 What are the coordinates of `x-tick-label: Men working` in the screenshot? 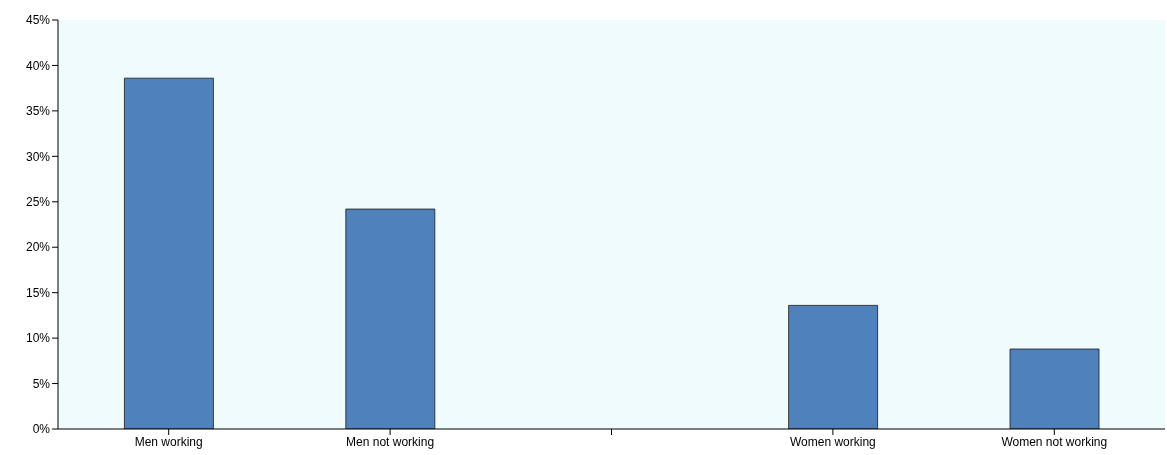 It's located at (168, 441).